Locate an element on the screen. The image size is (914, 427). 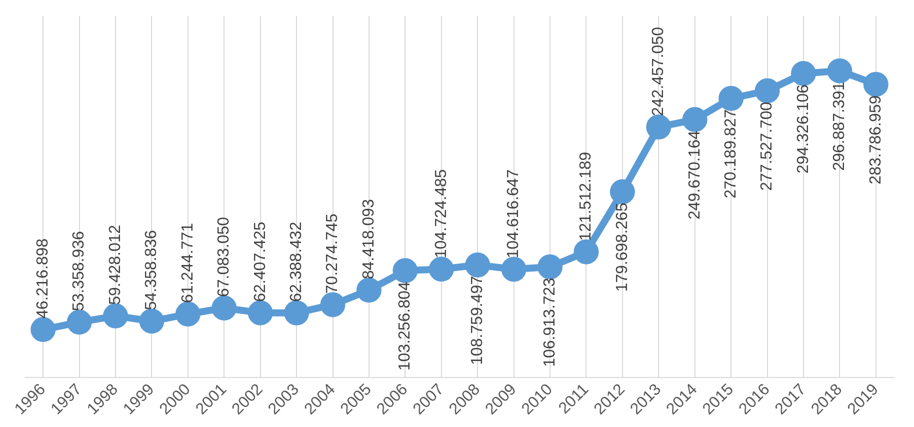
data-label: 62.388.432 is located at coordinates (296, 262).